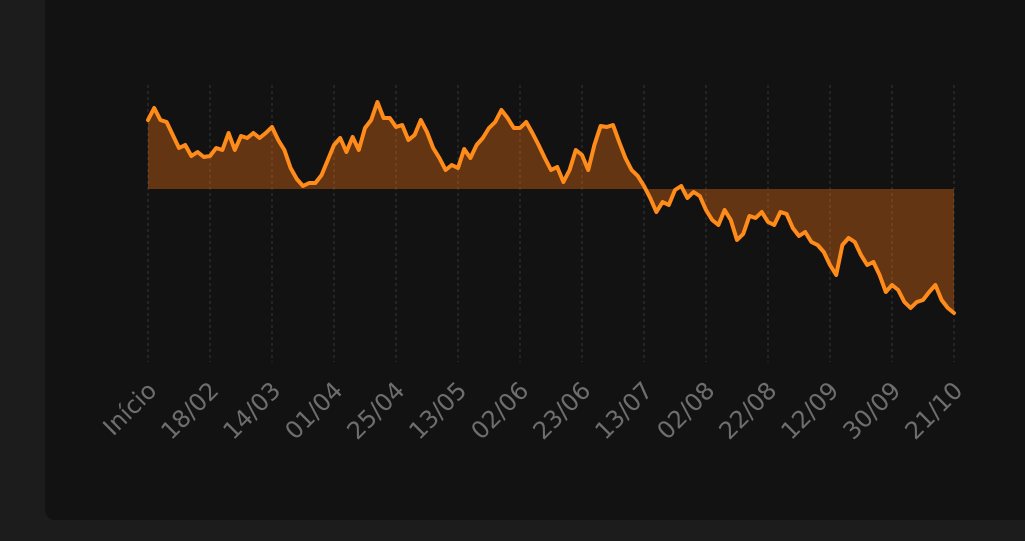 The image size is (1025, 541). Describe the element at coordinates (376, 410) in the screenshot. I see `x-tick-label: 25/04` at that location.